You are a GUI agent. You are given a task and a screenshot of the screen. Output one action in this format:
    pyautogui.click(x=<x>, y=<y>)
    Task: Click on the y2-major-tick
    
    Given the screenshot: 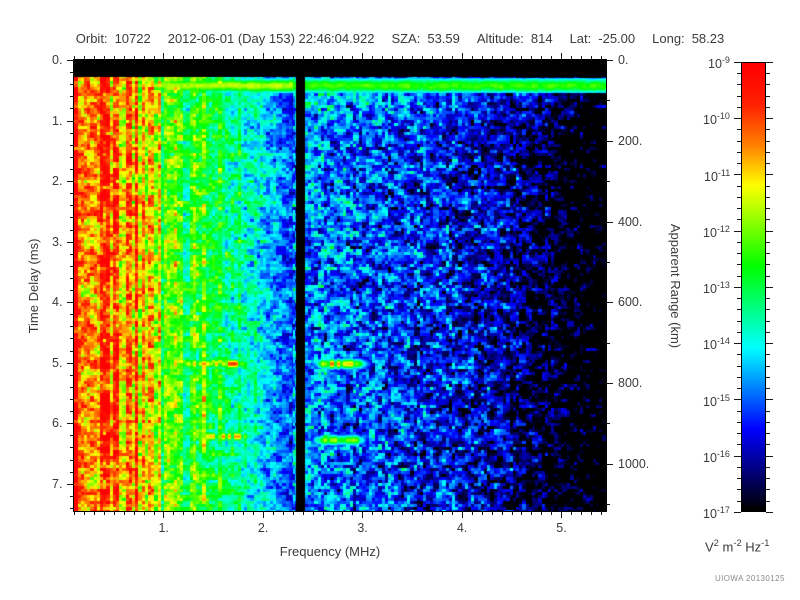 What is the action you would take?
    pyautogui.click(x=609, y=302)
    